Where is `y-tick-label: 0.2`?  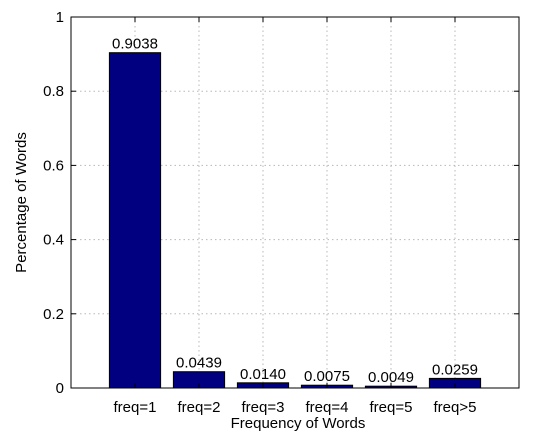
y-tick-label: 0.2 is located at coordinates (53, 314).